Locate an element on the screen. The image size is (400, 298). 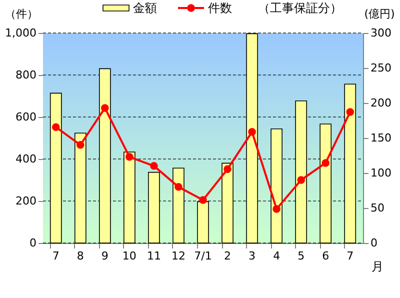
x-tick-label: 3 is located at coordinates (252, 256).